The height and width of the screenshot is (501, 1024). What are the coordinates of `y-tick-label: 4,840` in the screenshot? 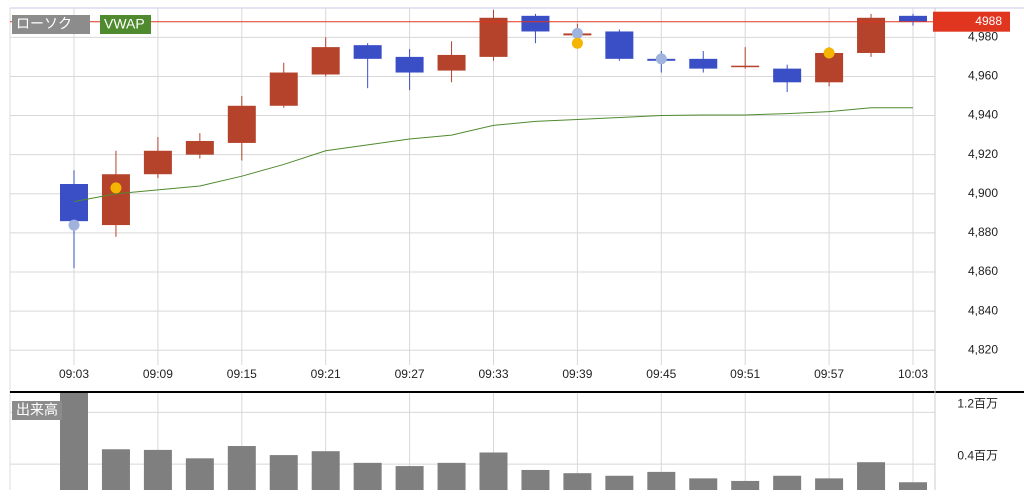 It's located at (983, 310).